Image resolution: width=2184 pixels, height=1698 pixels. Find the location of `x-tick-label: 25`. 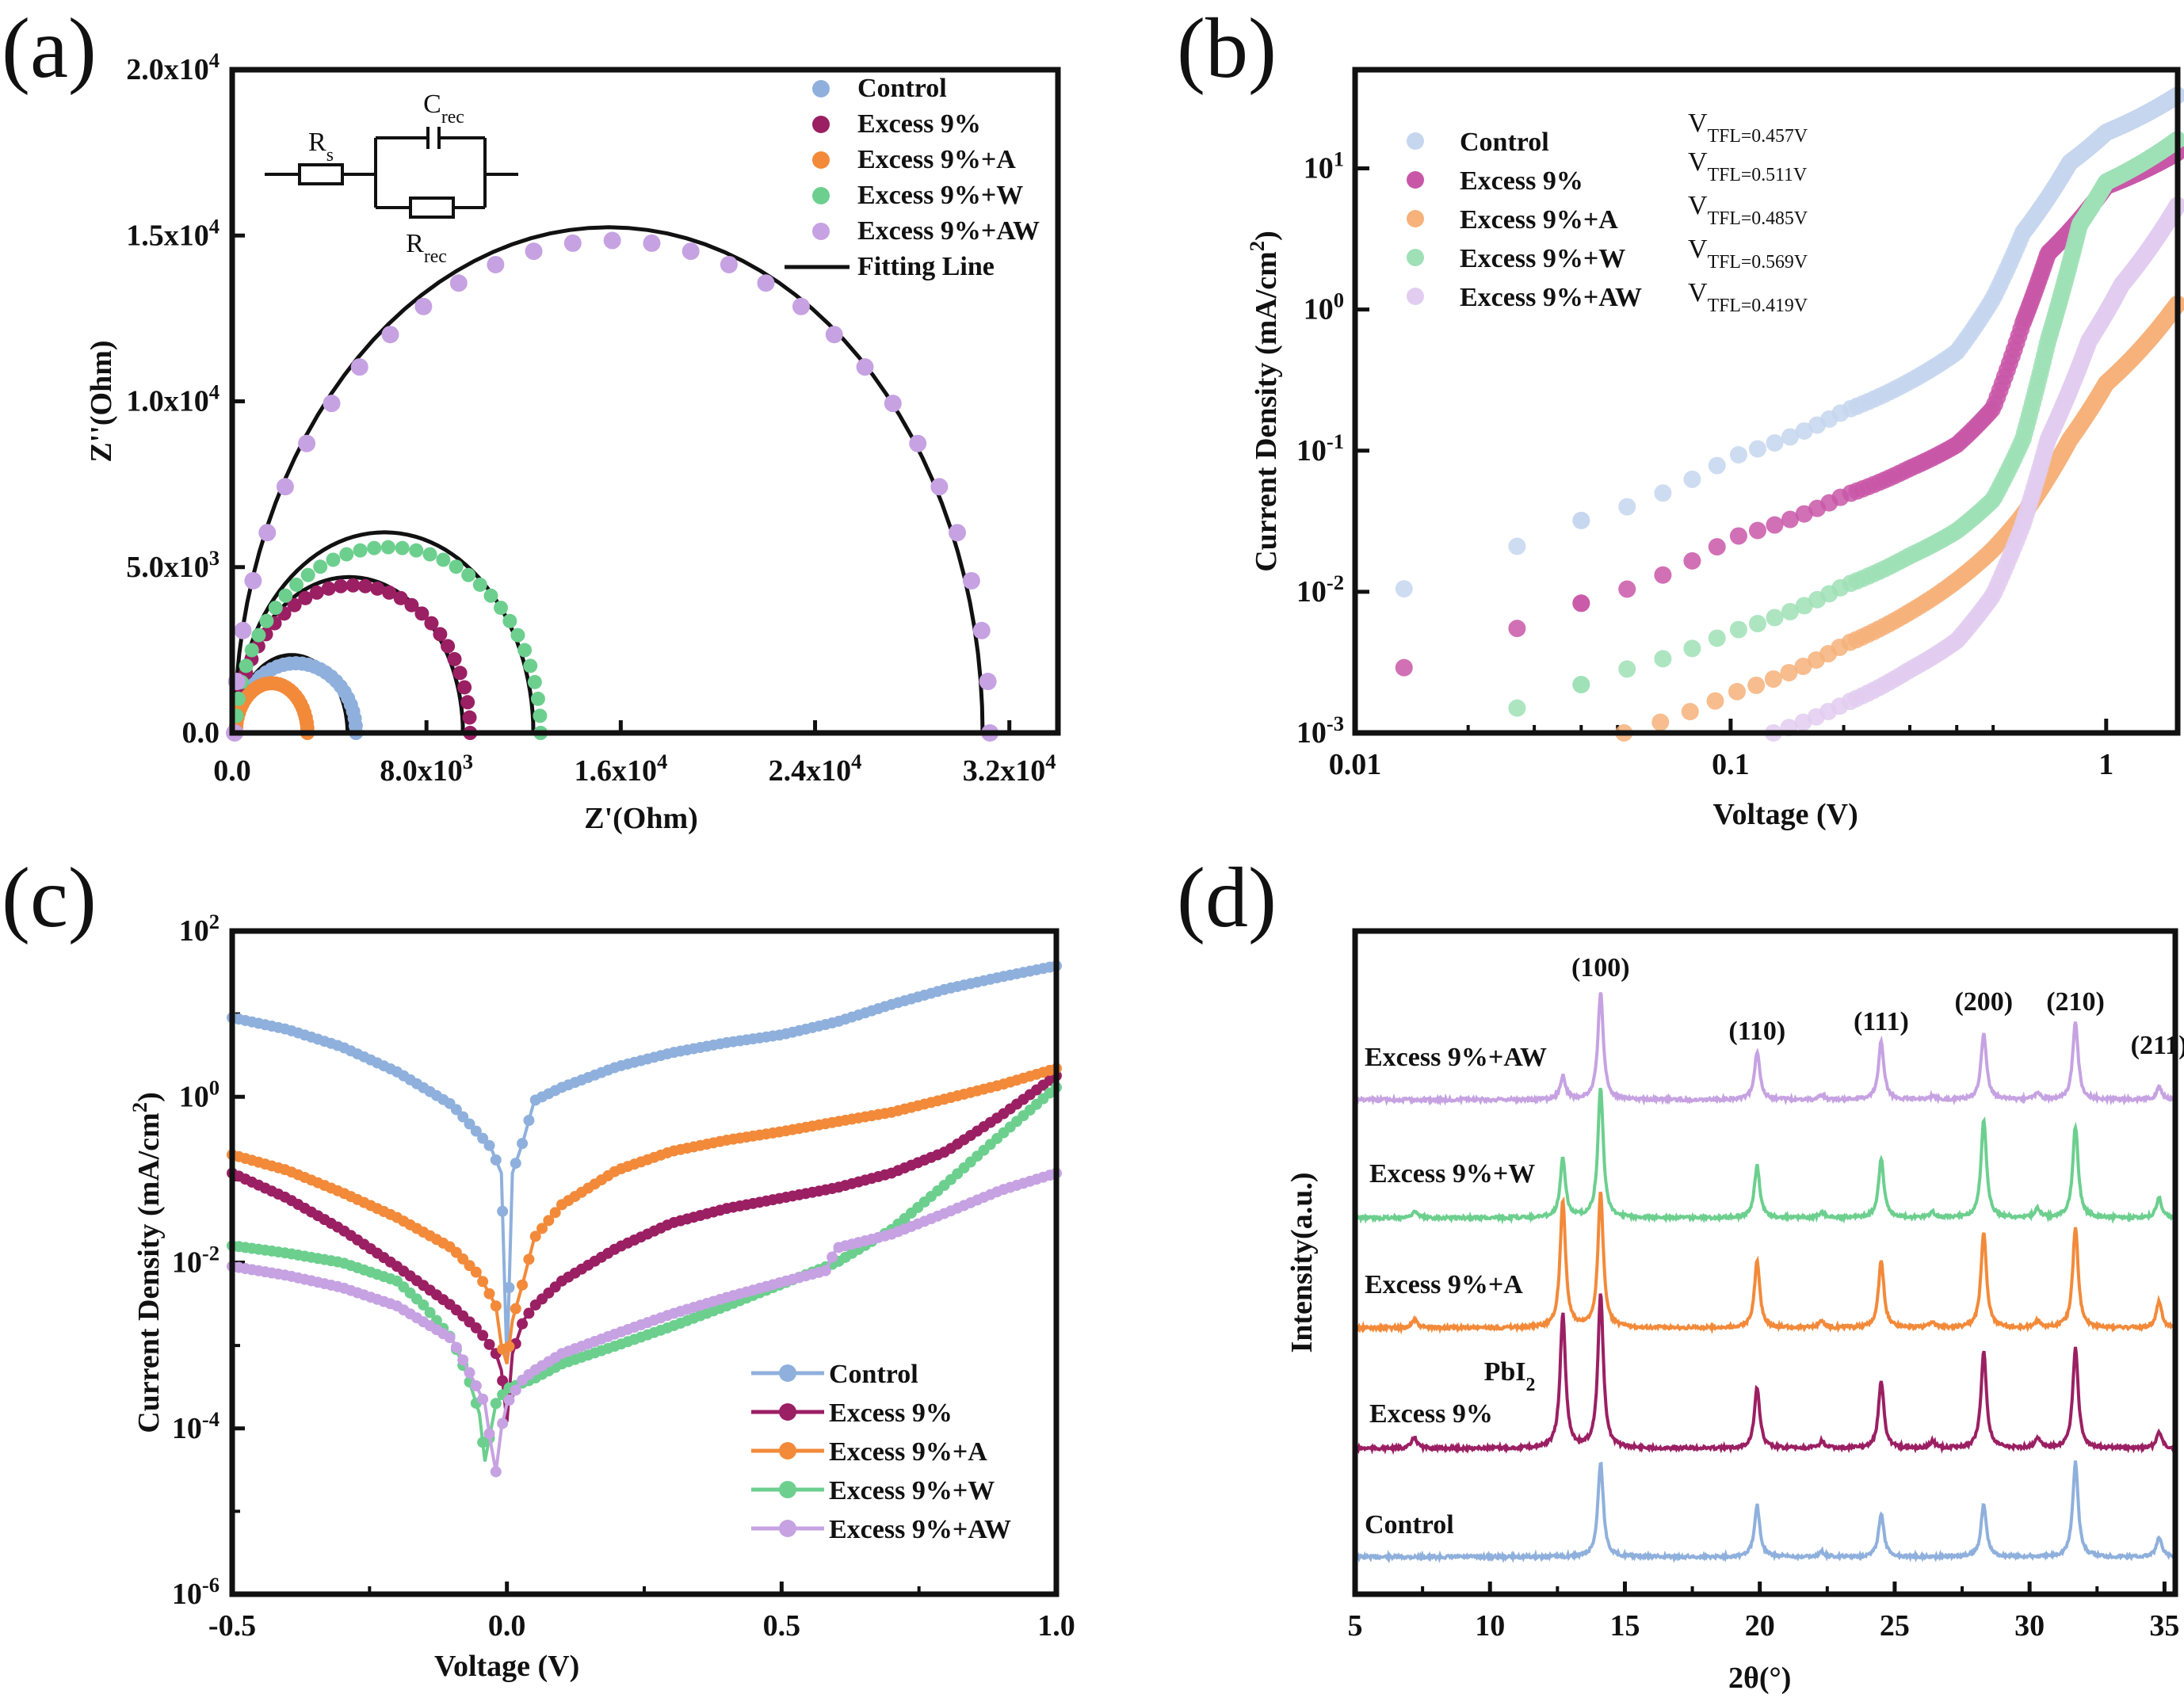

x-tick-label: 25 is located at coordinates (1895, 1626).